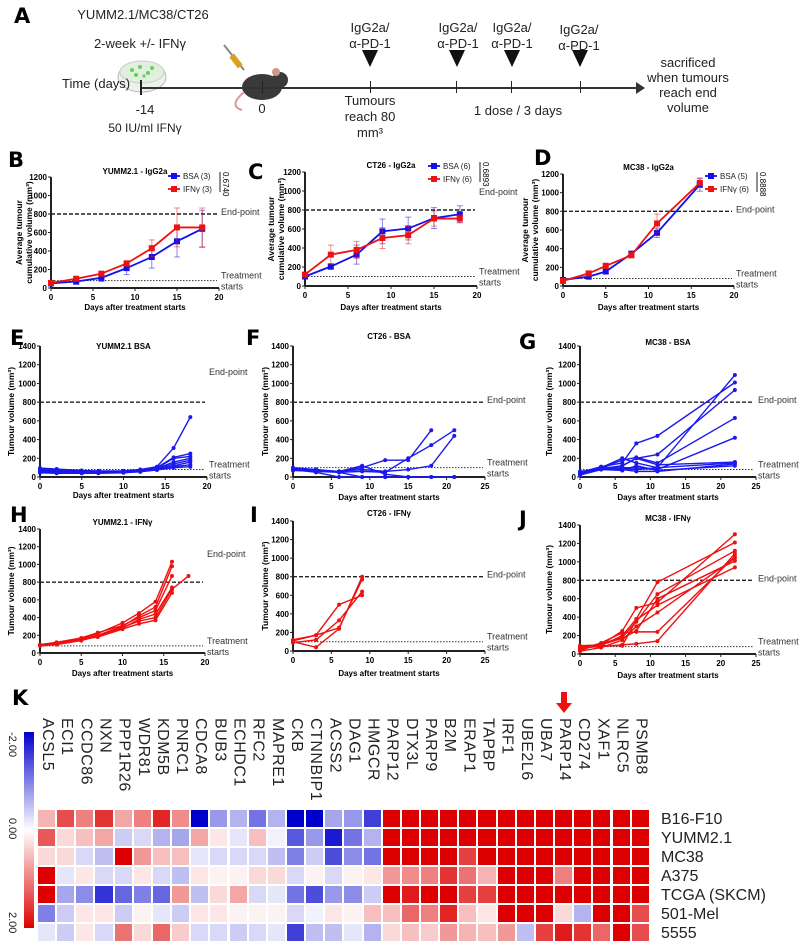  Describe the element at coordinates (135, 297) in the screenshot. I see `x-tick-label: 10` at that location.